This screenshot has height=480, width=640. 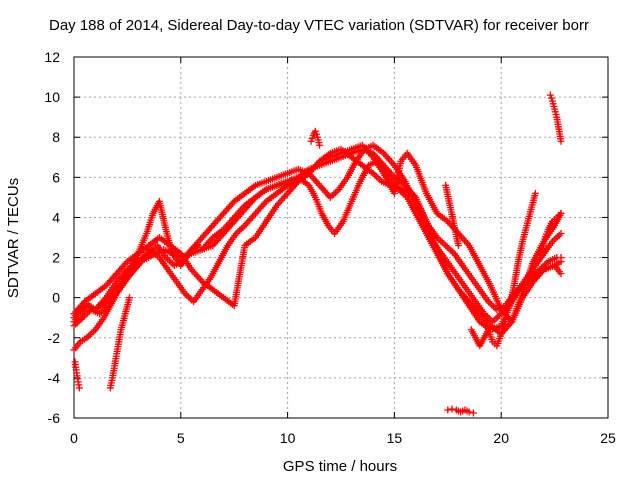 What do you see at coordinates (56, 258) in the screenshot?
I see `y-tick-label: 2` at bounding box center [56, 258].